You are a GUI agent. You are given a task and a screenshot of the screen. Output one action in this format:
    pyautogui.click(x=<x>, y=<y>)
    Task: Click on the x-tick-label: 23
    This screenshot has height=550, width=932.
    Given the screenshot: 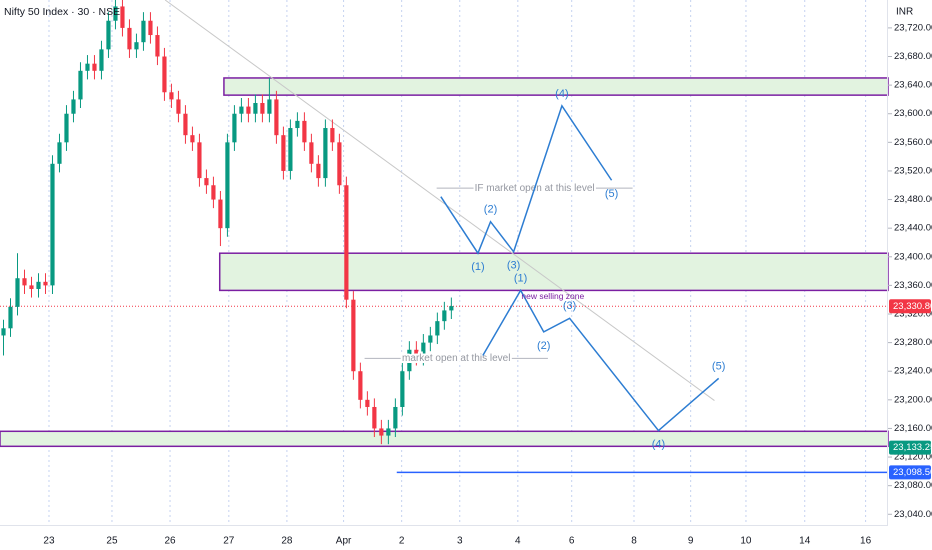 What is the action you would take?
    pyautogui.click(x=49, y=541)
    